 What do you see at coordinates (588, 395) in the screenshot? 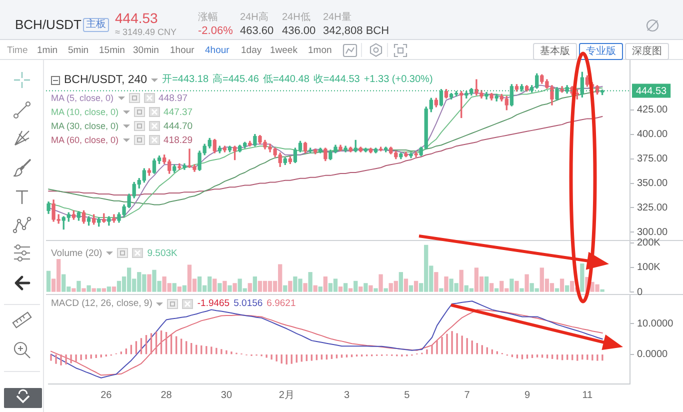
I see `x-tick-label: 11` at bounding box center [588, 395].